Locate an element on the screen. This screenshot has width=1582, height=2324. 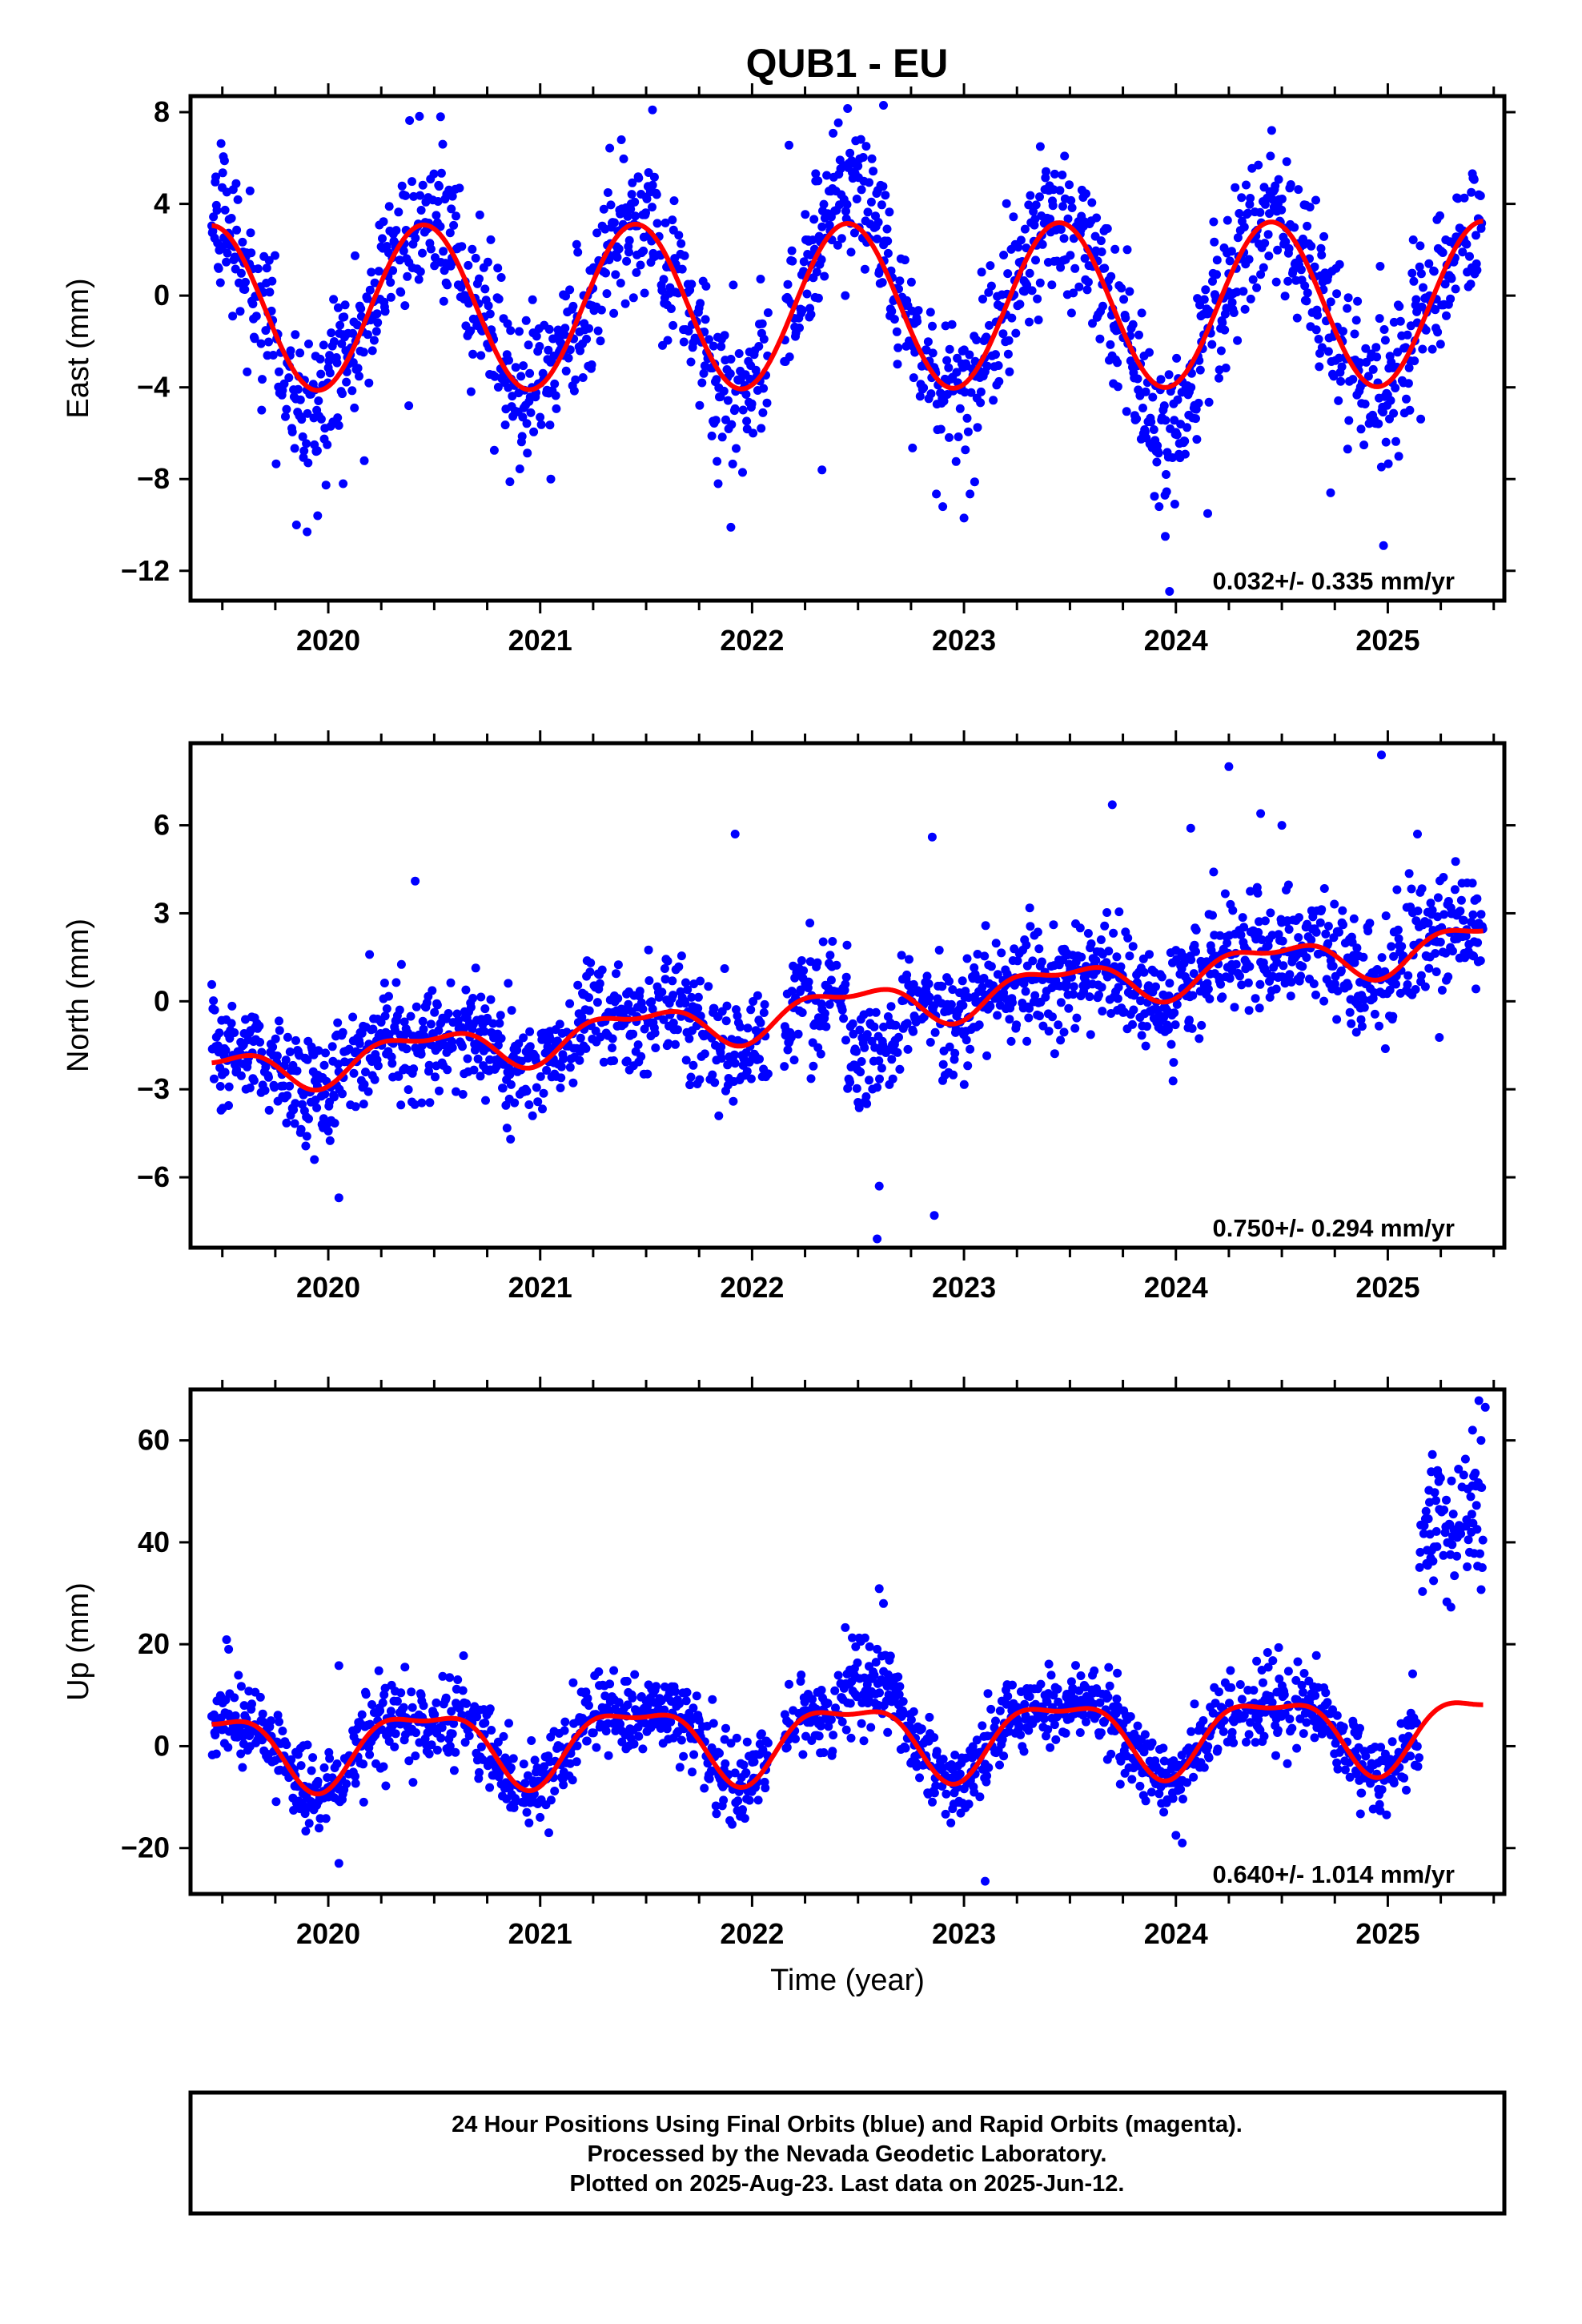
east-x-tick-label: 2022 is located at coordinates (752, 640).